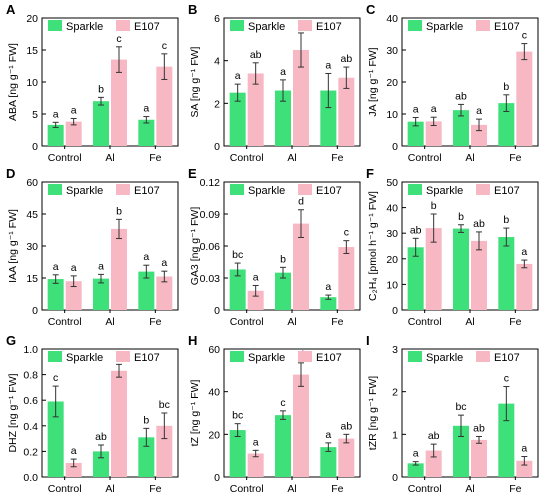 This screenshot has height=495, width=550. I want to click on y-tick-label: 60, so click(32, 183).